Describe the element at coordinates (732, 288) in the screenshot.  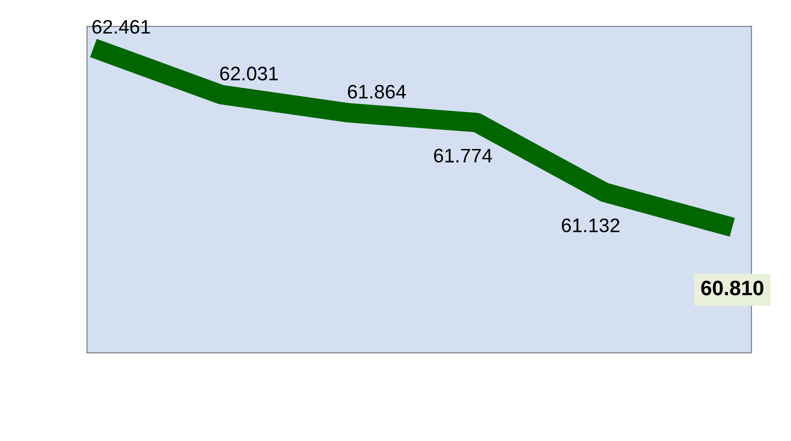
I see `data-label: 60.810` at that location.